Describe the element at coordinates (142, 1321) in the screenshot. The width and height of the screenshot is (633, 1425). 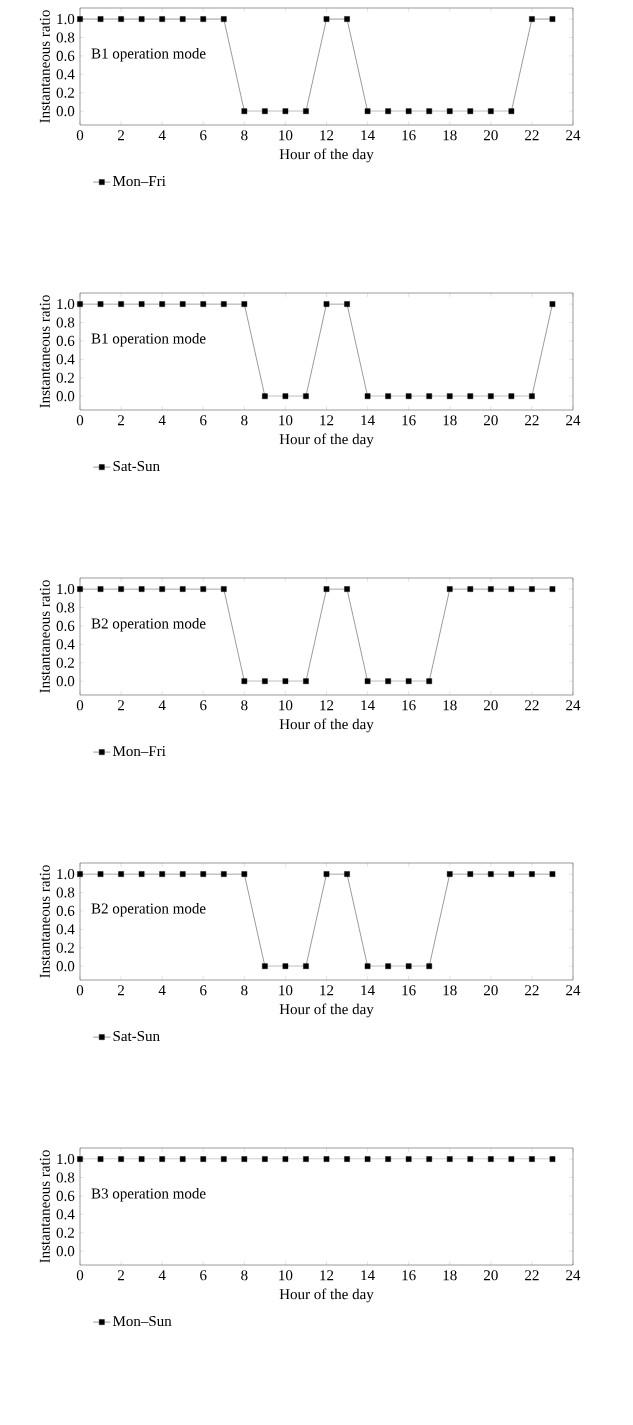
I see `legend-label: Mon–Sun` at that location.